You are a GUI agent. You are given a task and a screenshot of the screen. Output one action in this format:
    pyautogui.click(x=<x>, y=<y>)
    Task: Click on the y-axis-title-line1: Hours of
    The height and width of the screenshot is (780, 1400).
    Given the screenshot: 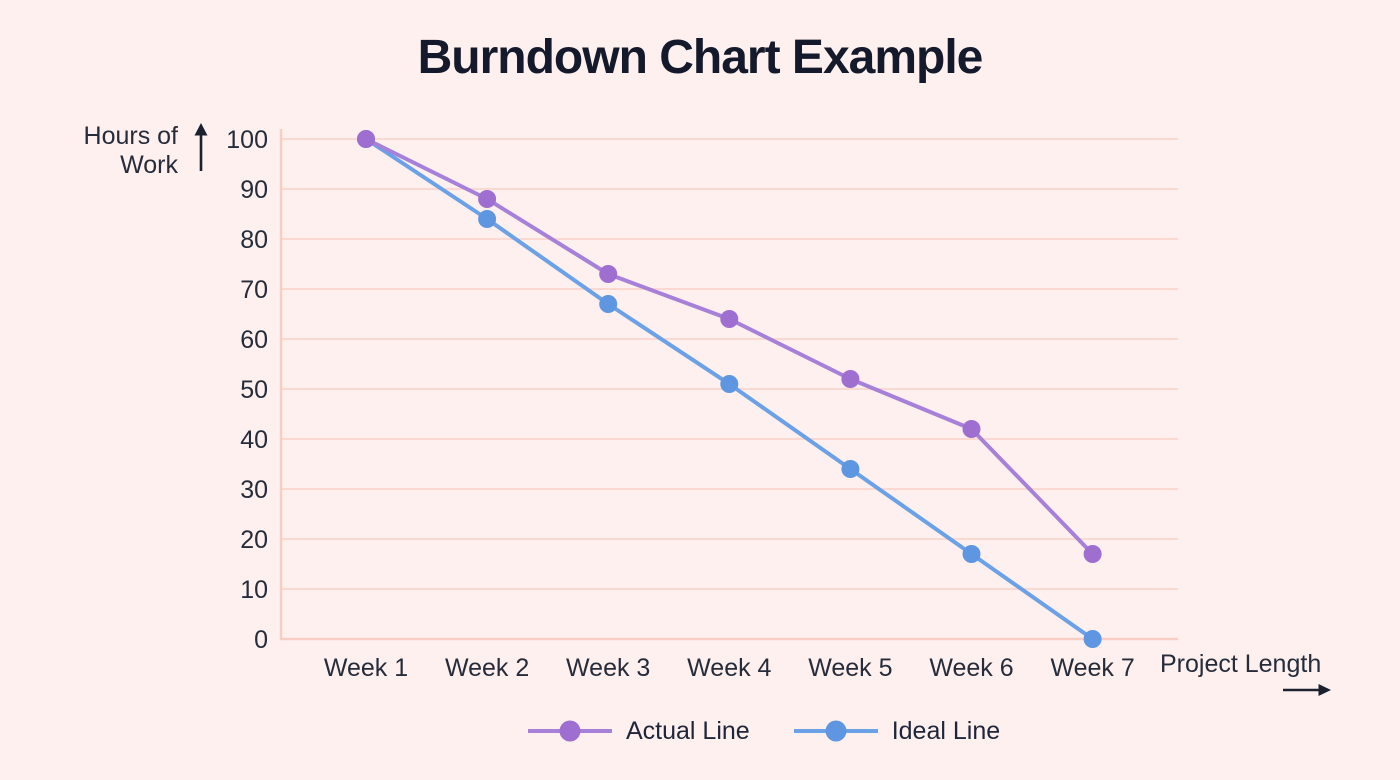 What is the action you would take?
    pyautogui.click(x=130, y=136)
    